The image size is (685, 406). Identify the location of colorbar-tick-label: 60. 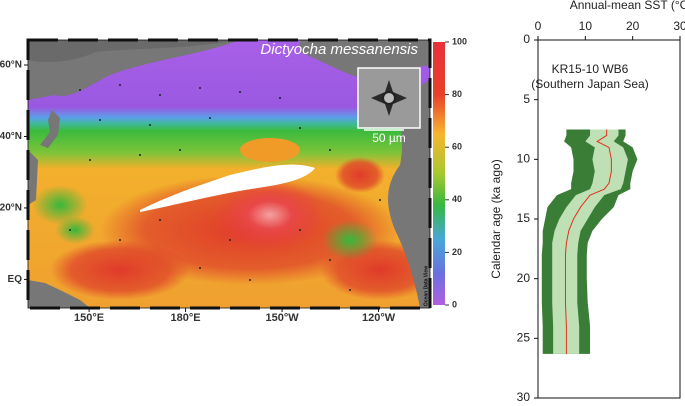
(457, 147).